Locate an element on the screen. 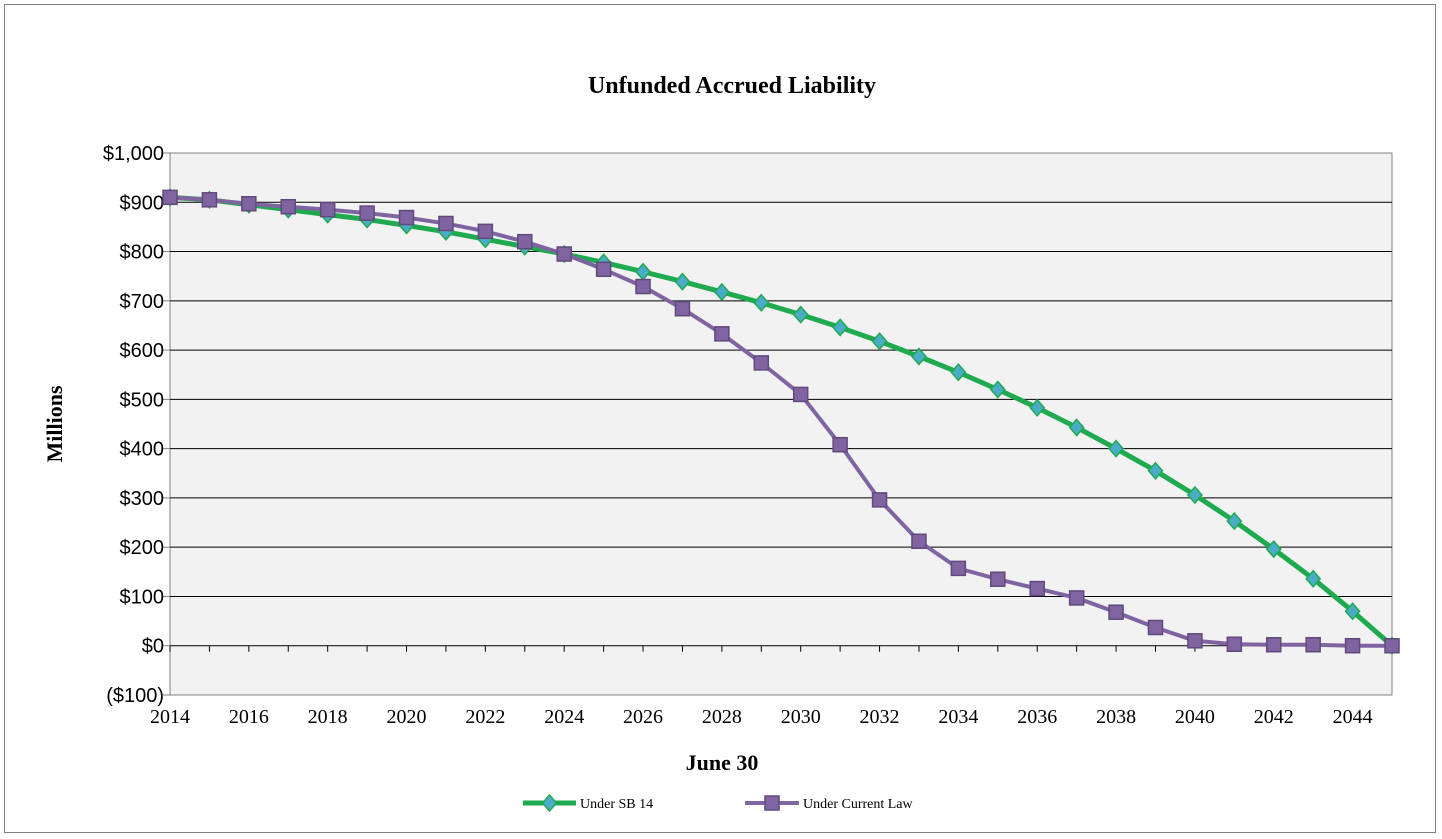  x-tick-label: 2028 is located at coordinates (722, 717).